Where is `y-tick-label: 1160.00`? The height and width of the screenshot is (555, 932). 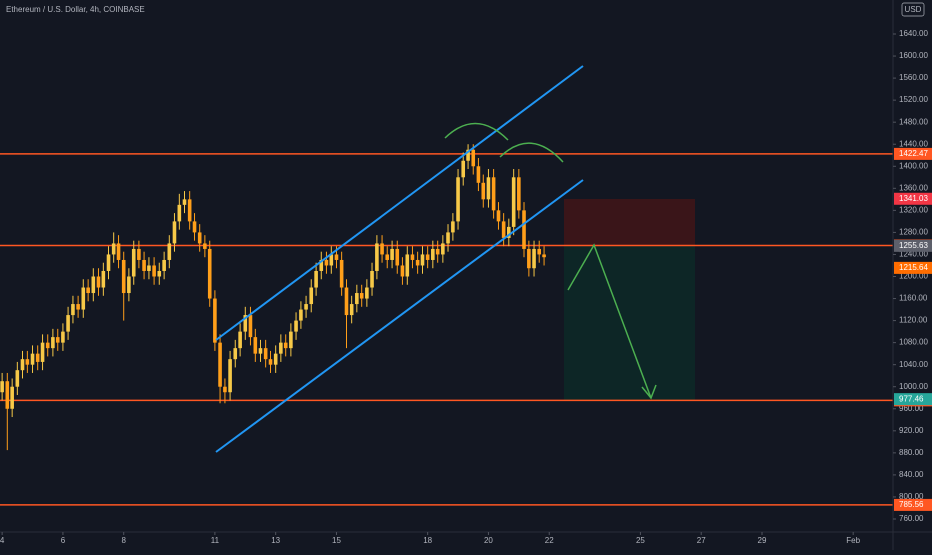 y-tick-label: 1160.00 is located at coordinates (913, 298).